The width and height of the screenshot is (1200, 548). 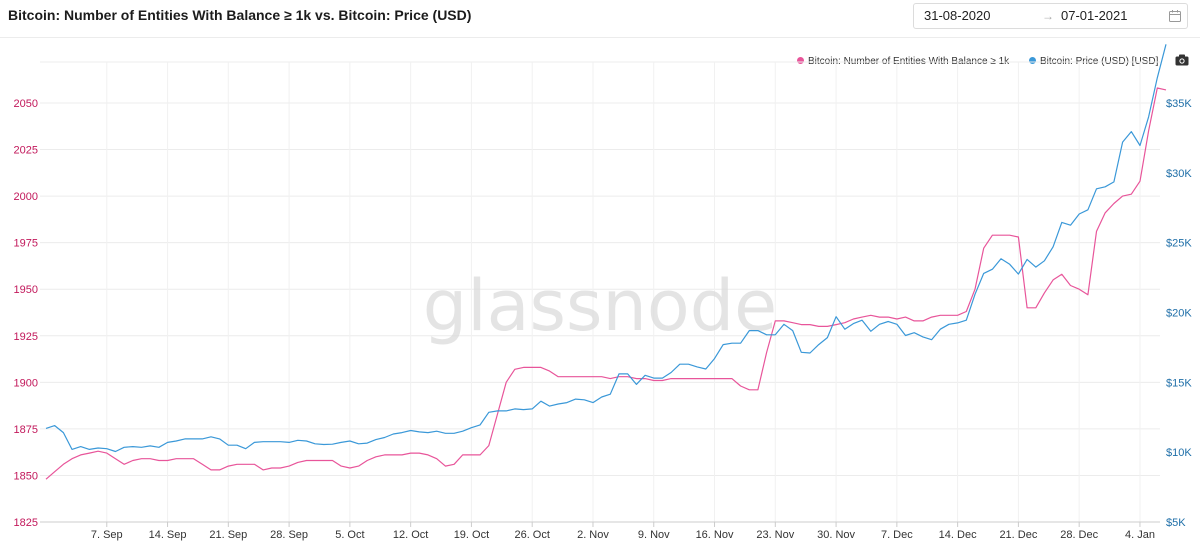 What do you see at coordinates (775, 535) in the screenshot?
I see `x-tick-label: 23. Nov` at bounding box center [775, 535].